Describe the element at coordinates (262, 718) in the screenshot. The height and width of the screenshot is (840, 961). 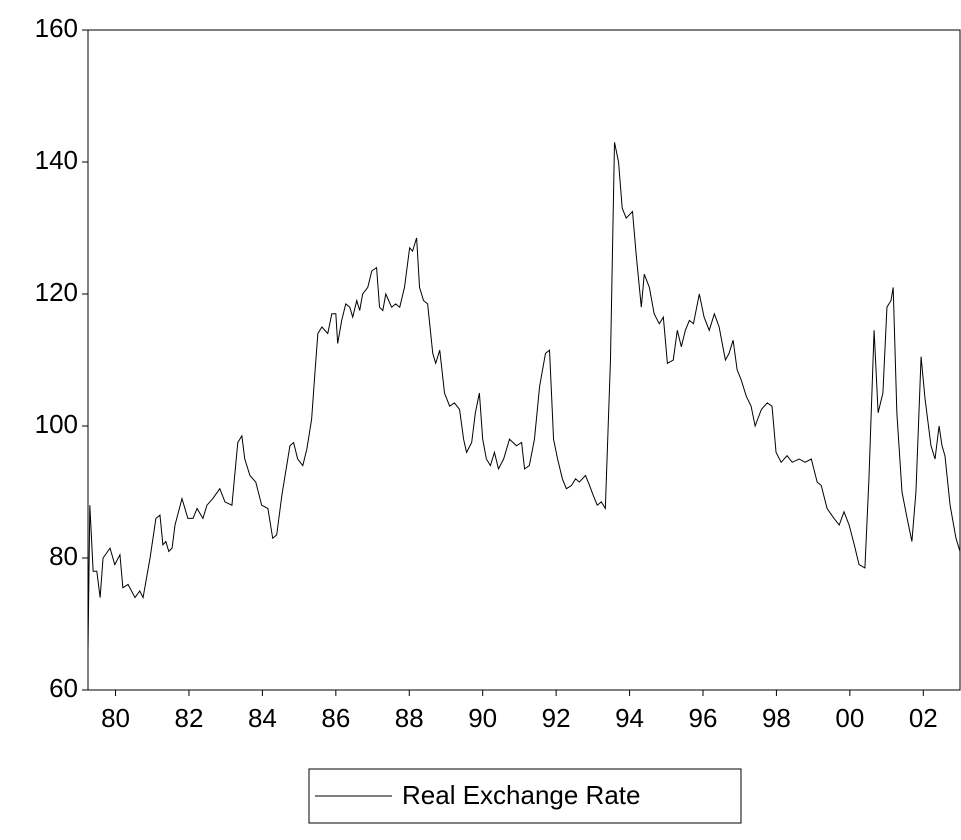
I see `x-tick-label: 84` at that location.